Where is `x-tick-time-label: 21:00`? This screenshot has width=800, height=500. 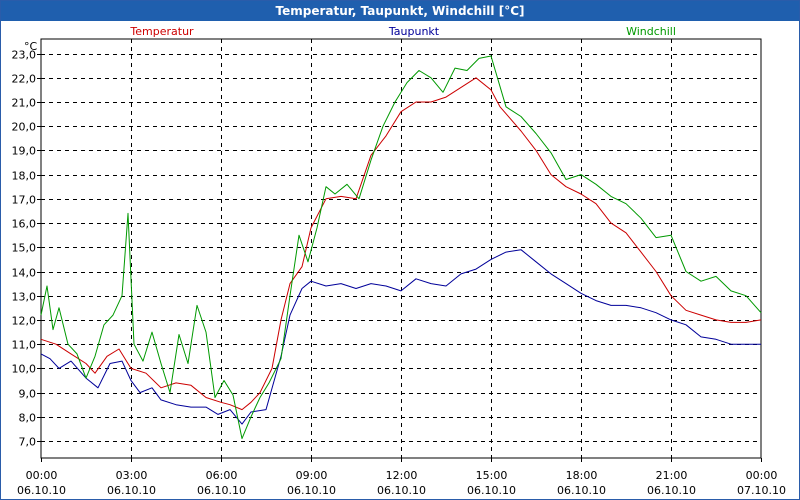
x-tick-time-label: 21:00 is located at coordinates (672, 475).